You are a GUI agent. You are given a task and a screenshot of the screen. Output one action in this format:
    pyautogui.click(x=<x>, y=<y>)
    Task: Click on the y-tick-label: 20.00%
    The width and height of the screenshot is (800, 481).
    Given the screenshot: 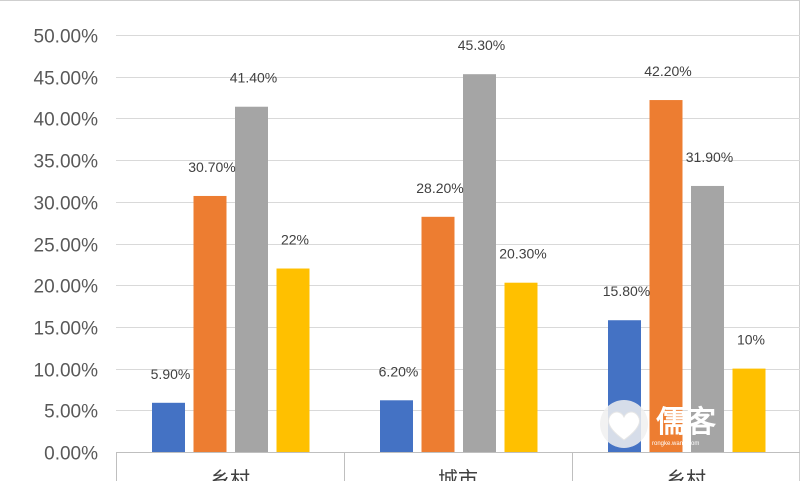 What is the action you would take?
    pyautogui.click(x=66, y=287)
    